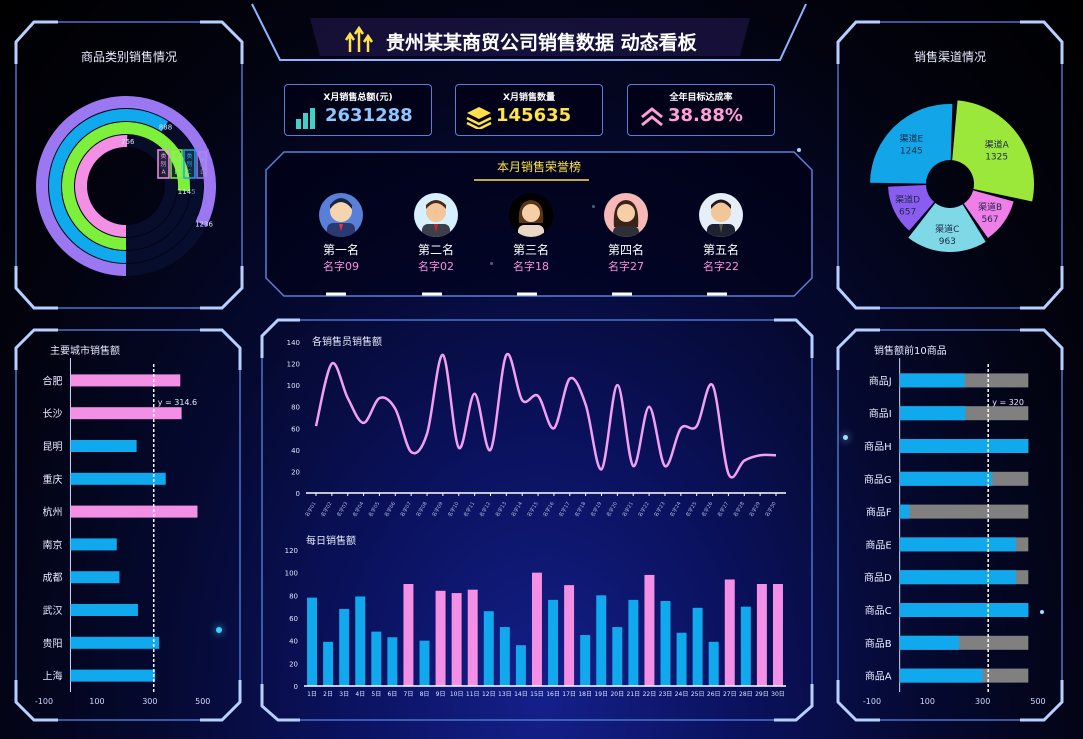 The width and height of the screenshot is (1083, 739). What do you see at coordinates (52, 643) in the screenshot?
I see `category-label: 贵阳` at bounding box center [52, 643].